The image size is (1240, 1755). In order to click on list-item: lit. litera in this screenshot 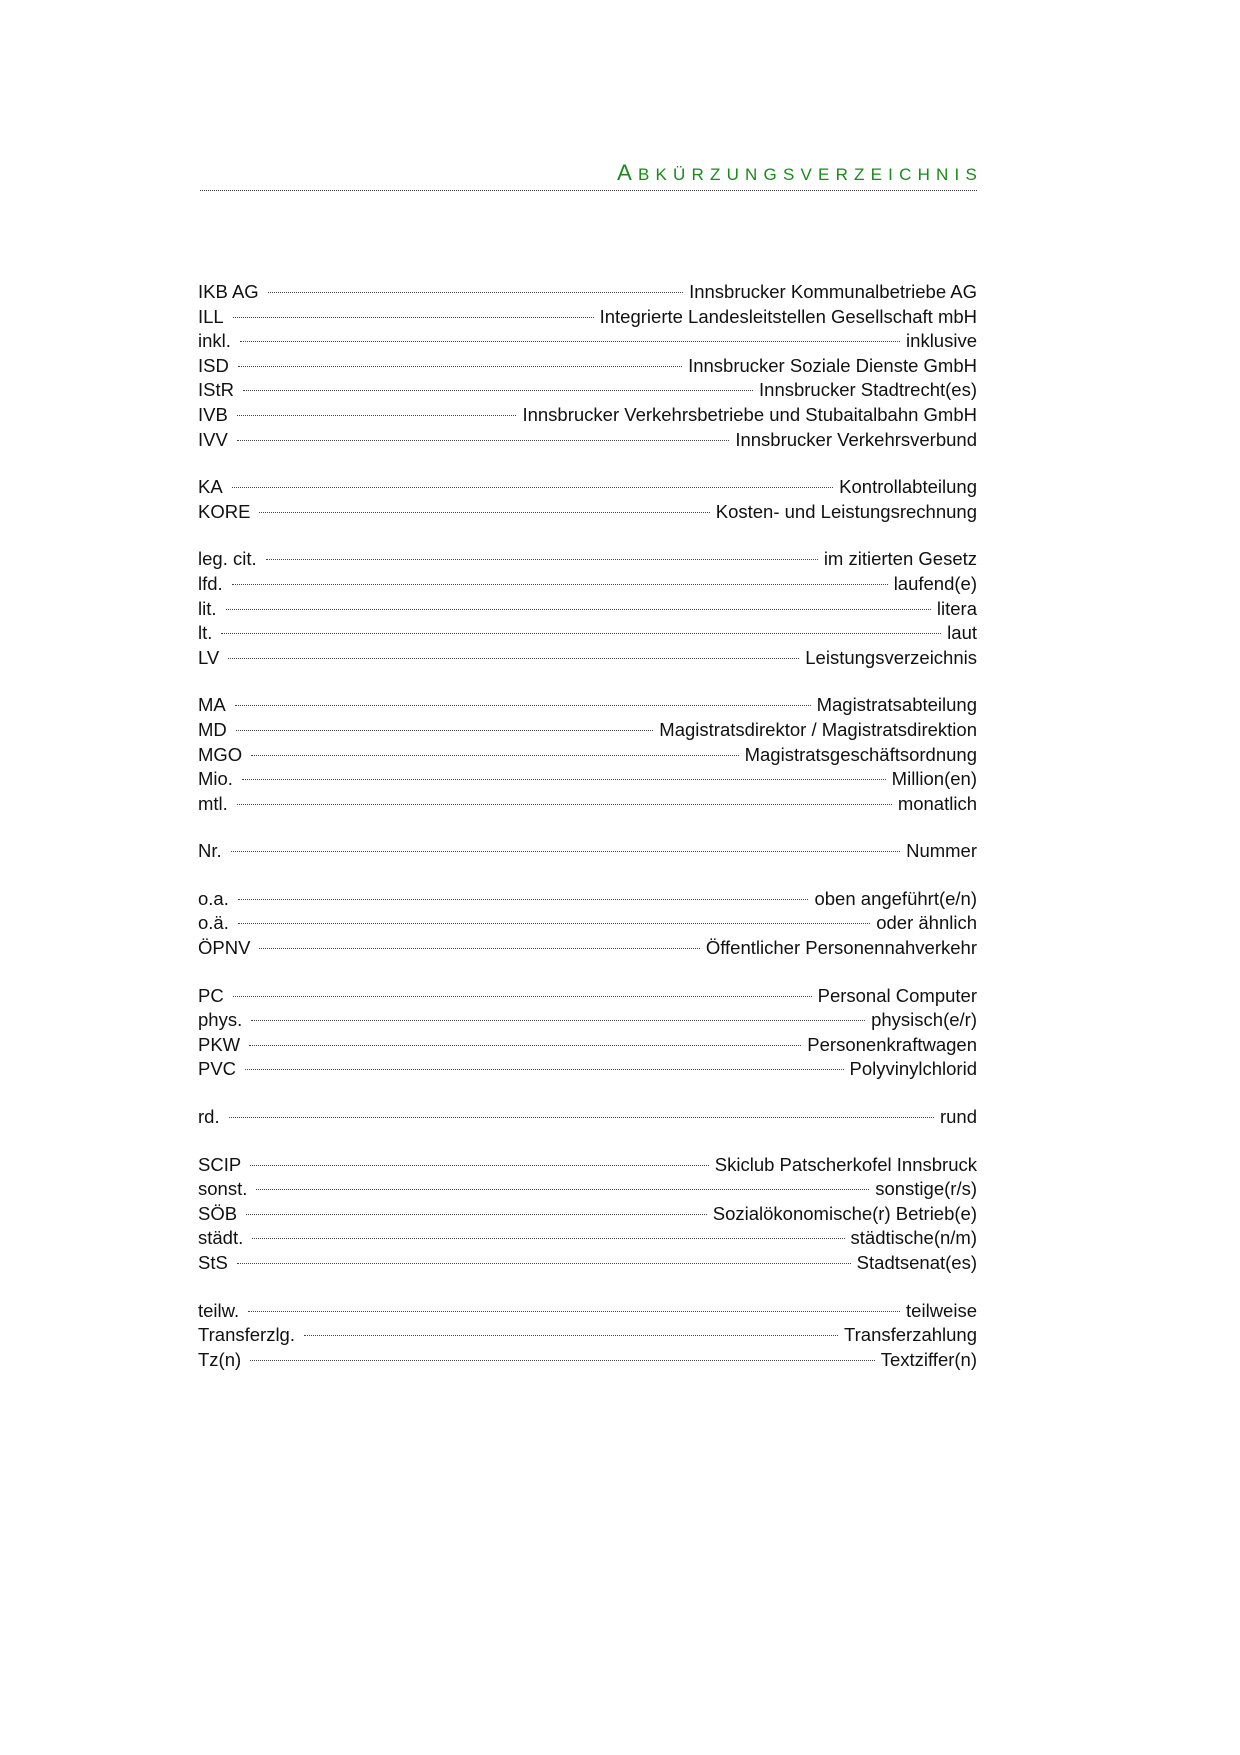, I will do `click(587, 609)`.